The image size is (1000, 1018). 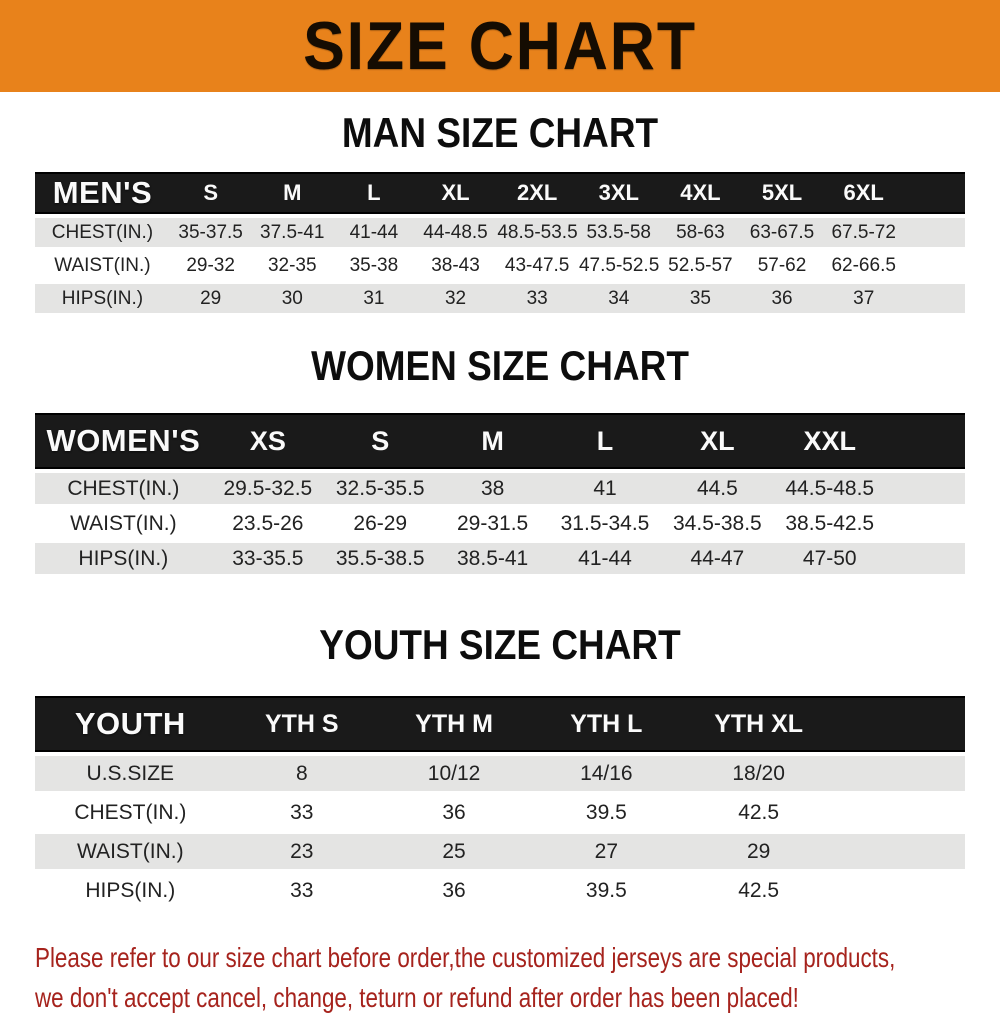 I want to click on size-column-header: L, so click(x=605, y=441).